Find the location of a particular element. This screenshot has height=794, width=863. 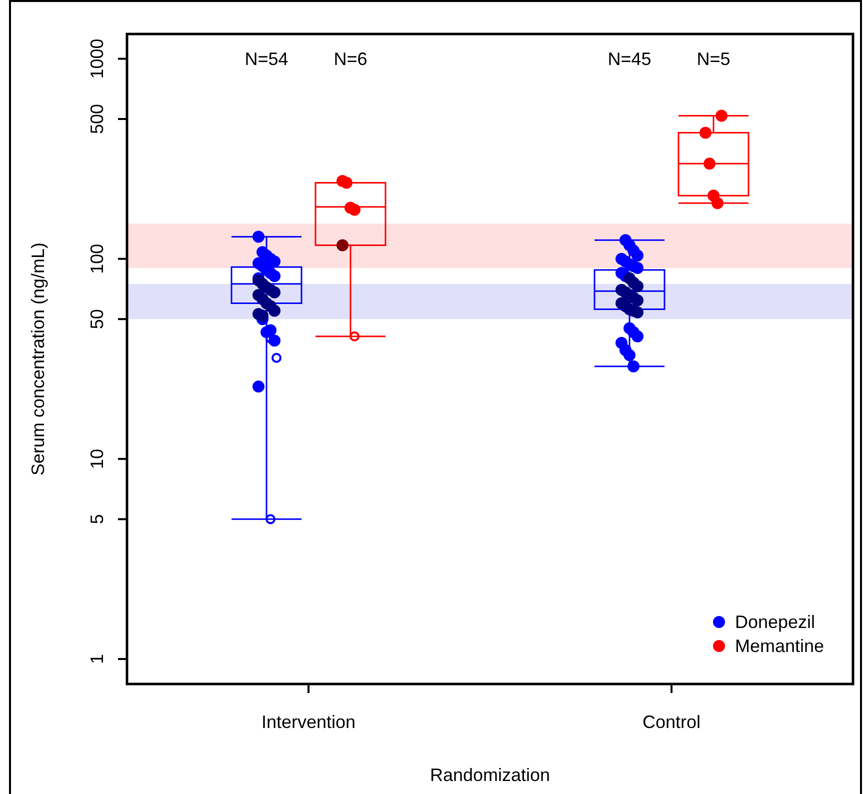

x-tick-label: Intervention is located at coordinates (308, 722).